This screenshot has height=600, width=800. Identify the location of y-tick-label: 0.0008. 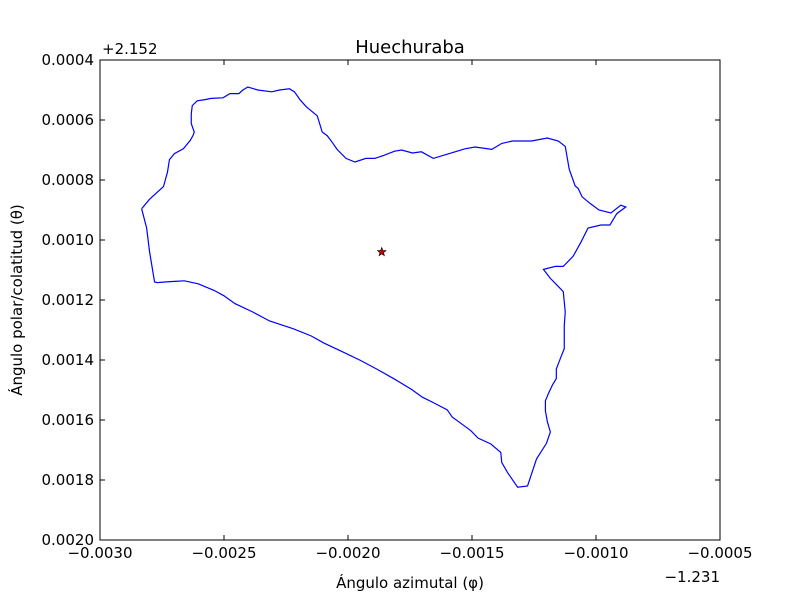
(68, 180).